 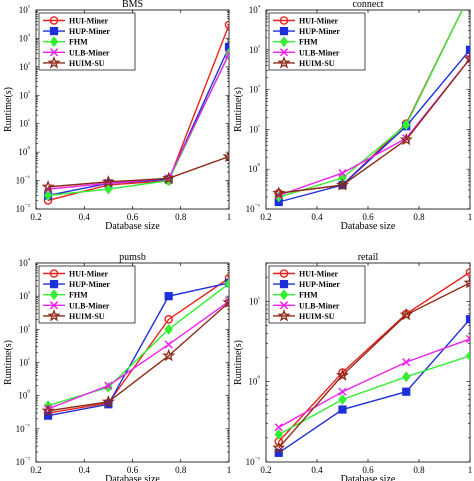 I want to click on y-tick-label: 10⁻², so click(x=23, y=461).